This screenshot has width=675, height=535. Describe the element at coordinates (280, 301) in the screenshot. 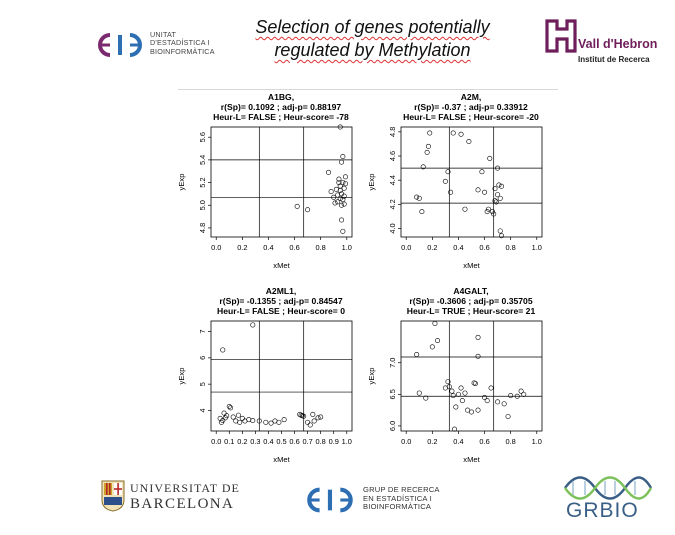

I see `chart-title-line: r(Sp)= -0.1355 ; adj-p= 0.84547` at that location.